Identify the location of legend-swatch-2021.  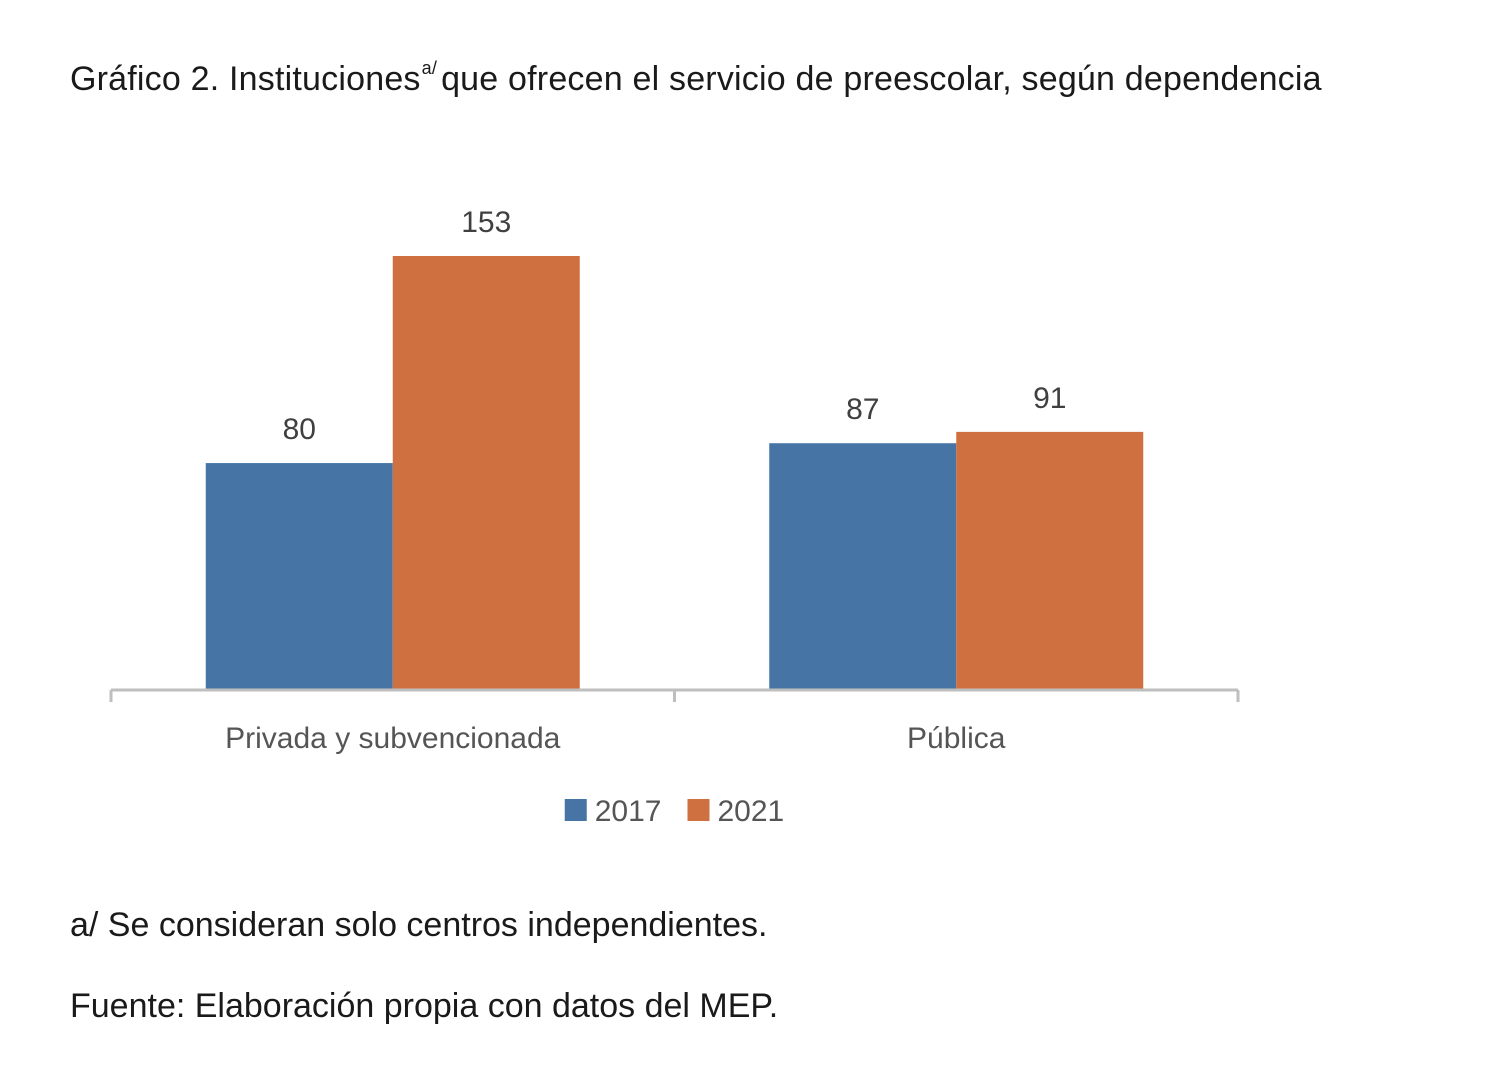
(698, 810).